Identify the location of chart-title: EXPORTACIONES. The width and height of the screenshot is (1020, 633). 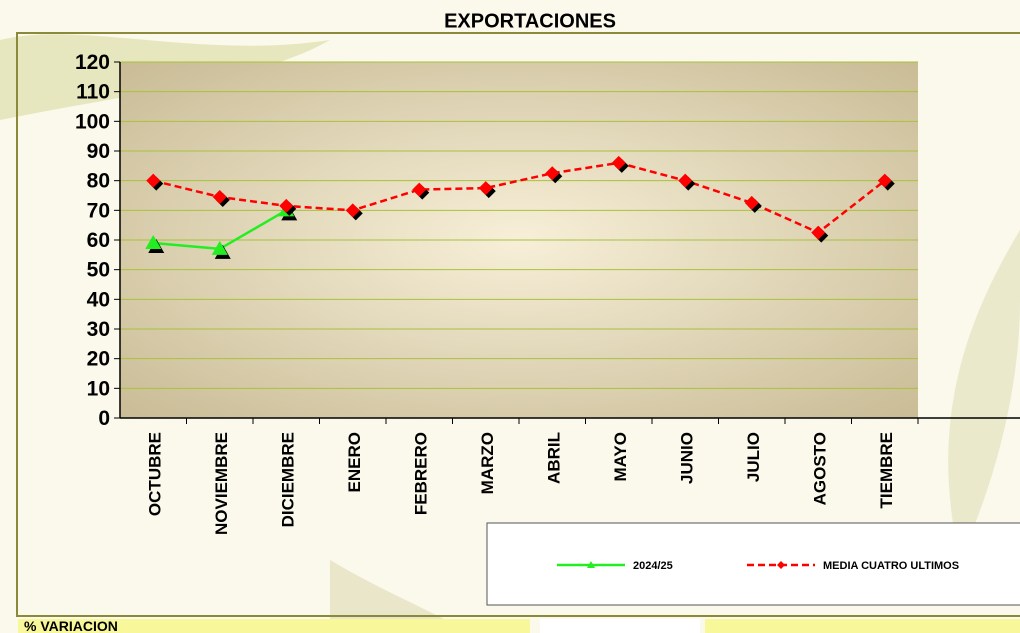
(530, 21).